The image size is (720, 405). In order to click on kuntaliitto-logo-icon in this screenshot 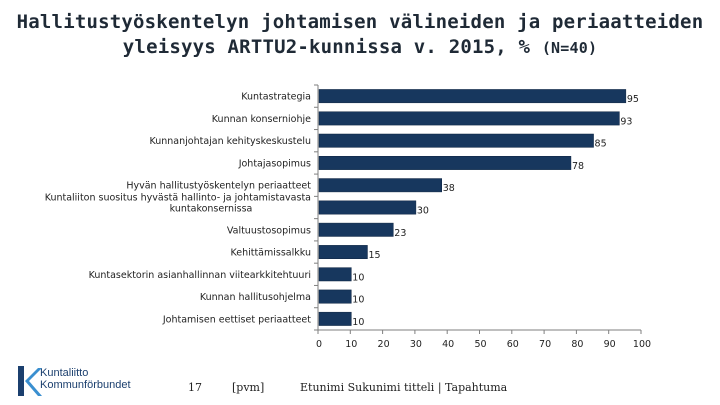, I will do `click(30, 381)`.